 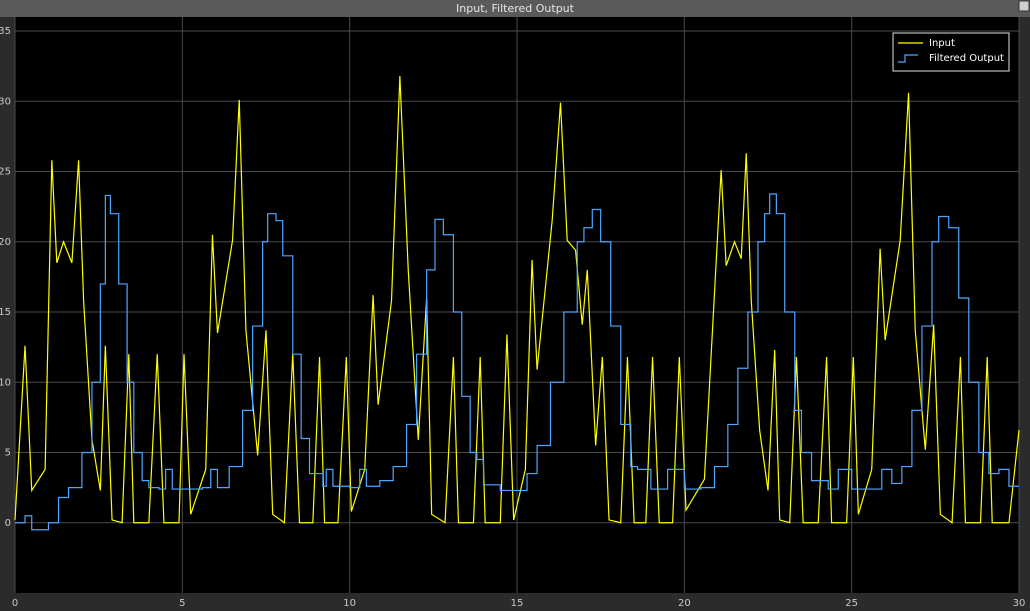 I want to click on y-tick-label: 20, so click(x=5, y=242).